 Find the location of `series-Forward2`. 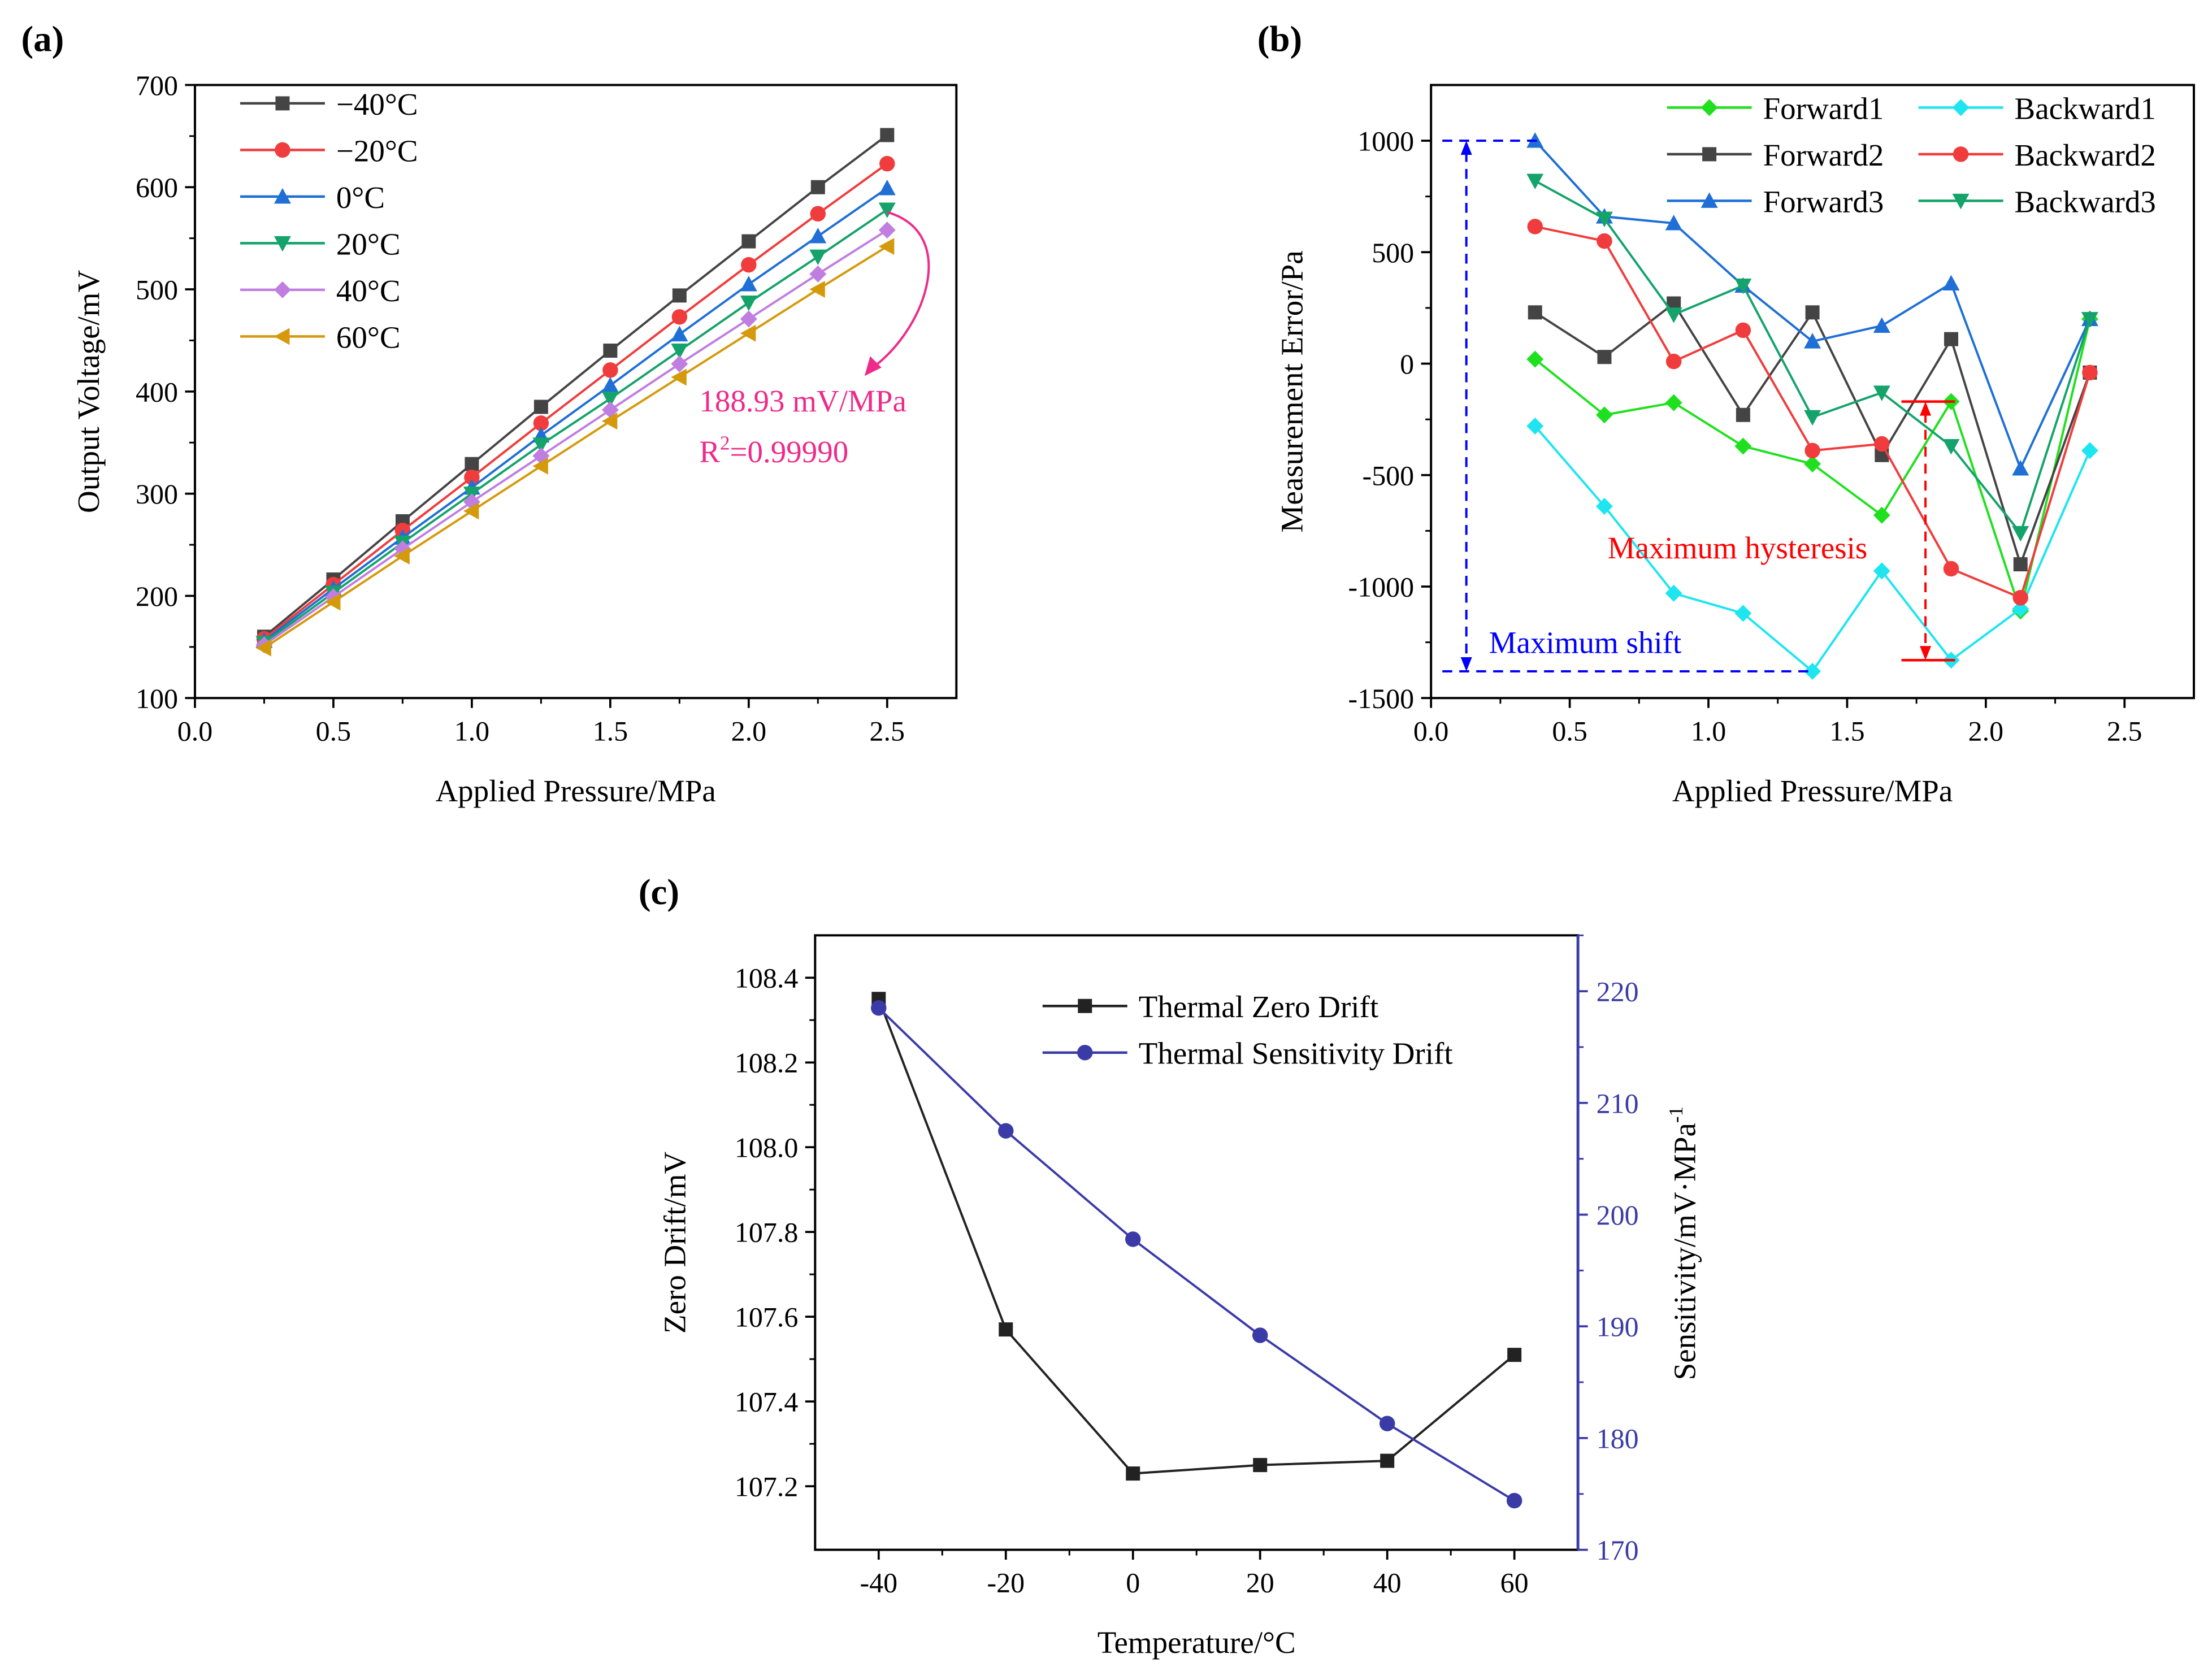

series-Forward2 is located at coordinates (1812, 434).